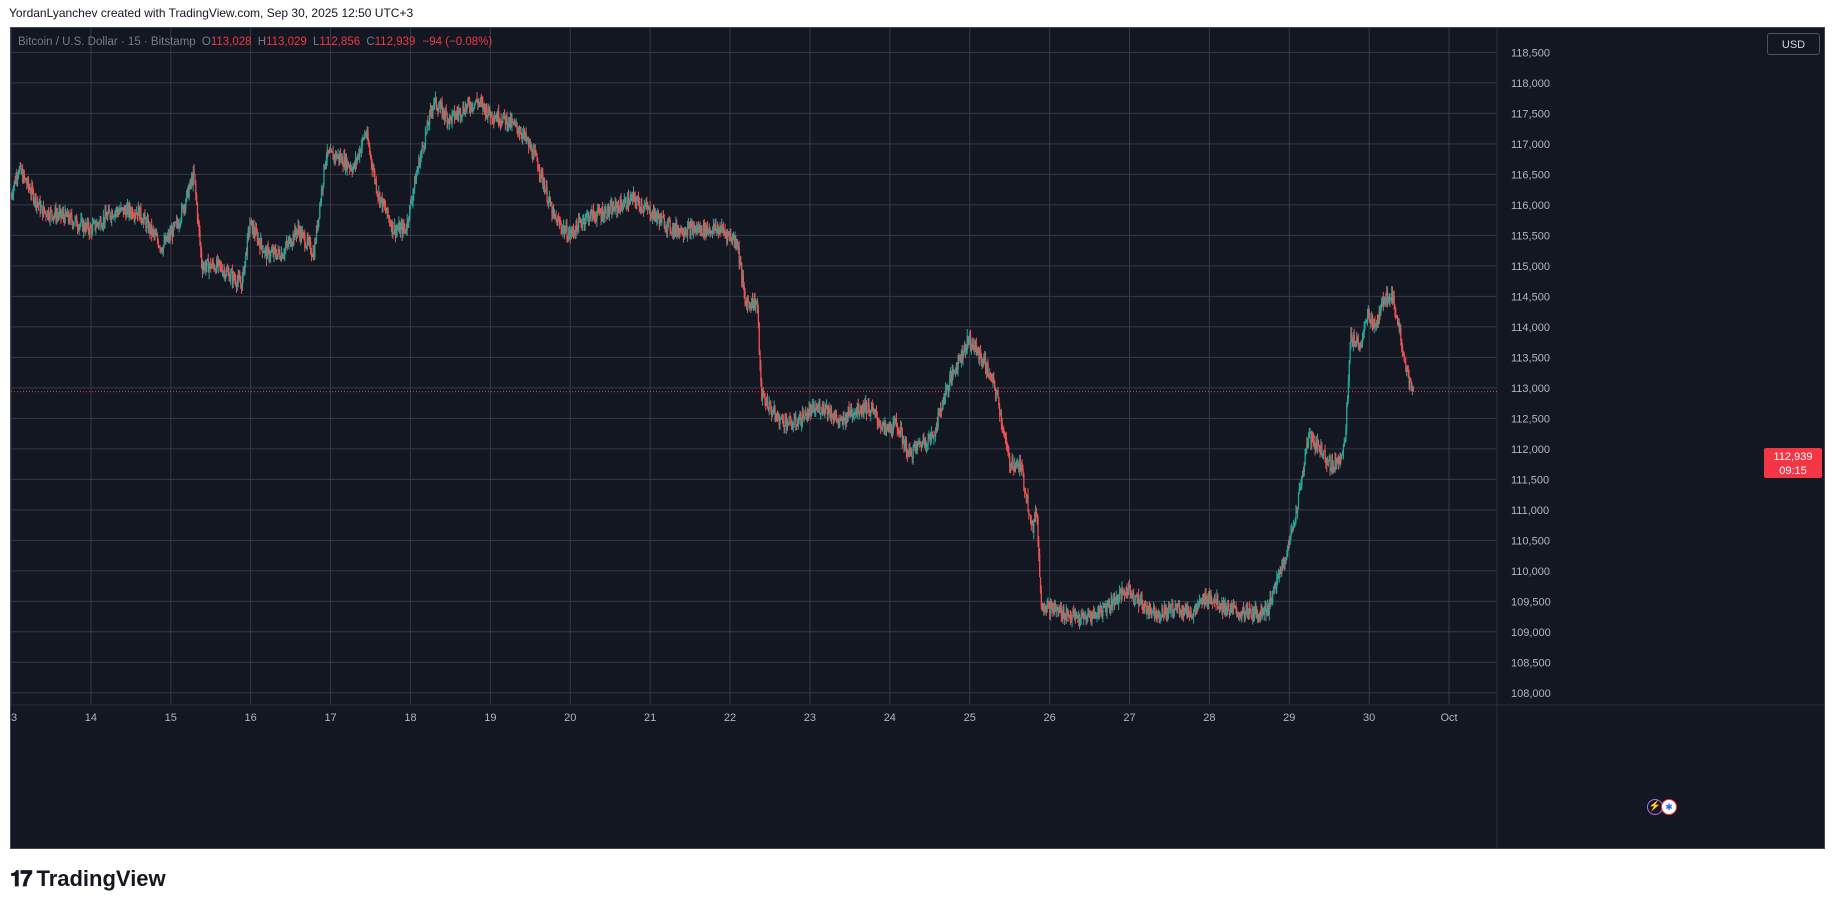  Describe the element at coordinates (1449, 718) in the screenshot. I see `x-tick-label: Oct` at that location.